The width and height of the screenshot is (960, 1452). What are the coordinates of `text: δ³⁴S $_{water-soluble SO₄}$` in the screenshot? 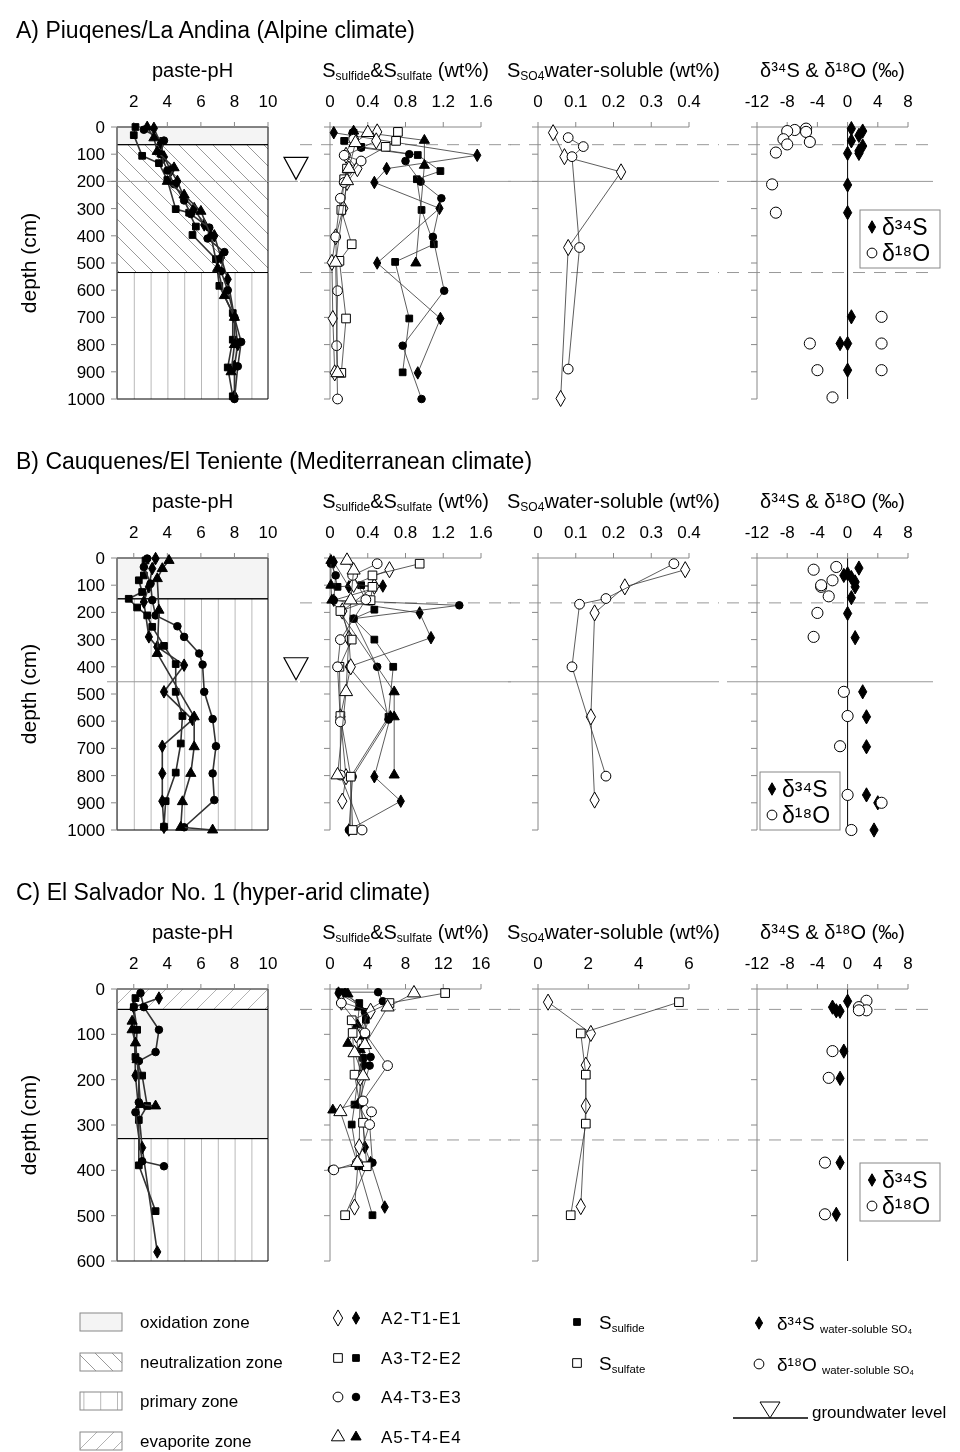 It's located at (845, 1324).